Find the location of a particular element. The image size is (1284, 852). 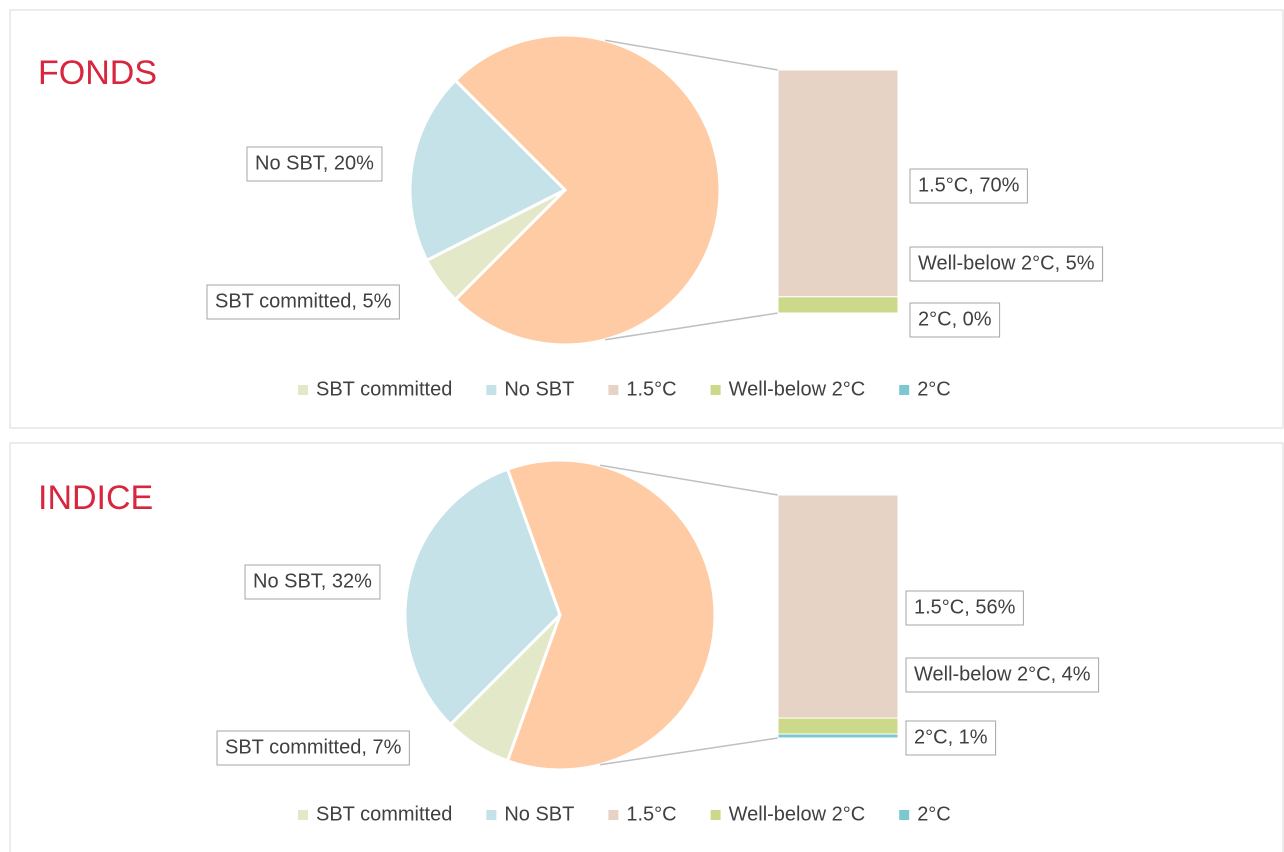

data-label: 1.5°C, 70% is located at coordinates (969, 185).